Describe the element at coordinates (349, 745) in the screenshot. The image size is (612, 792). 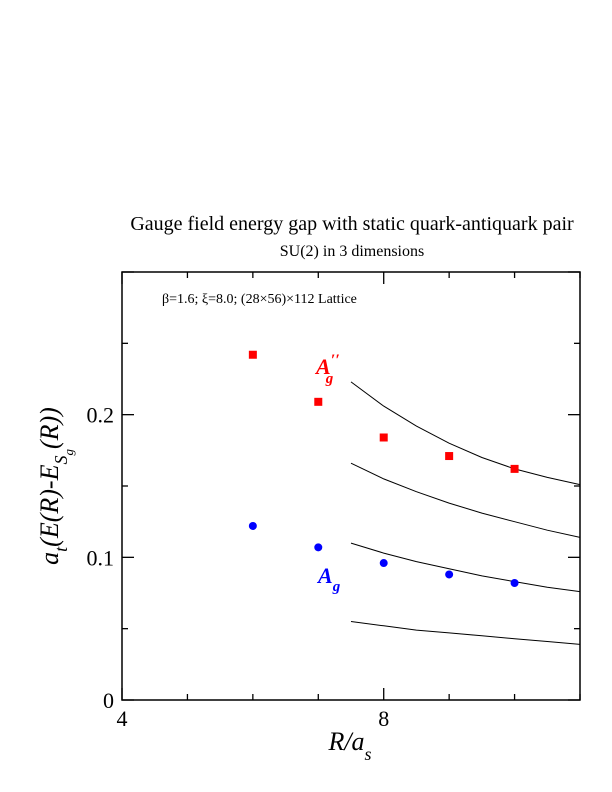
I see `x-axis-label: R/as` at that location.